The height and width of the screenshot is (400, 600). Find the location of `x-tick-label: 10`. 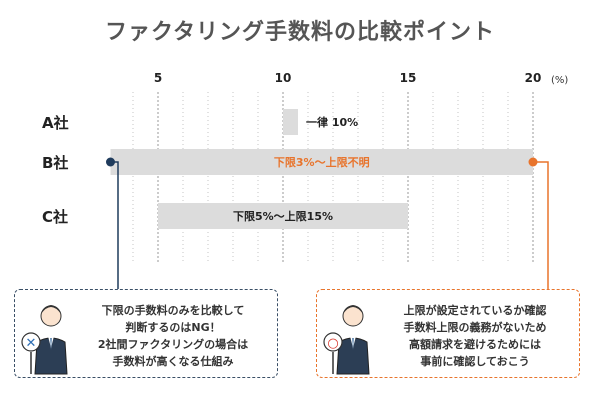

x-tick-label: 10 is located at coordinates (283, 78).